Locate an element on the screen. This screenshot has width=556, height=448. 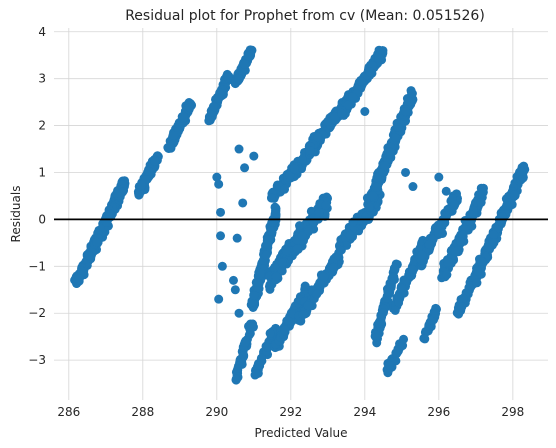
y-tick-label: 0 is located at coordinates (42, 219).